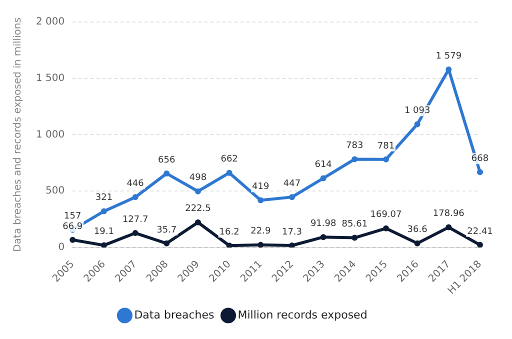  What do you see at coordinates (135, 219) in the screenshot?
I see `data-label: 127.7` at bounding box center [135, 219].